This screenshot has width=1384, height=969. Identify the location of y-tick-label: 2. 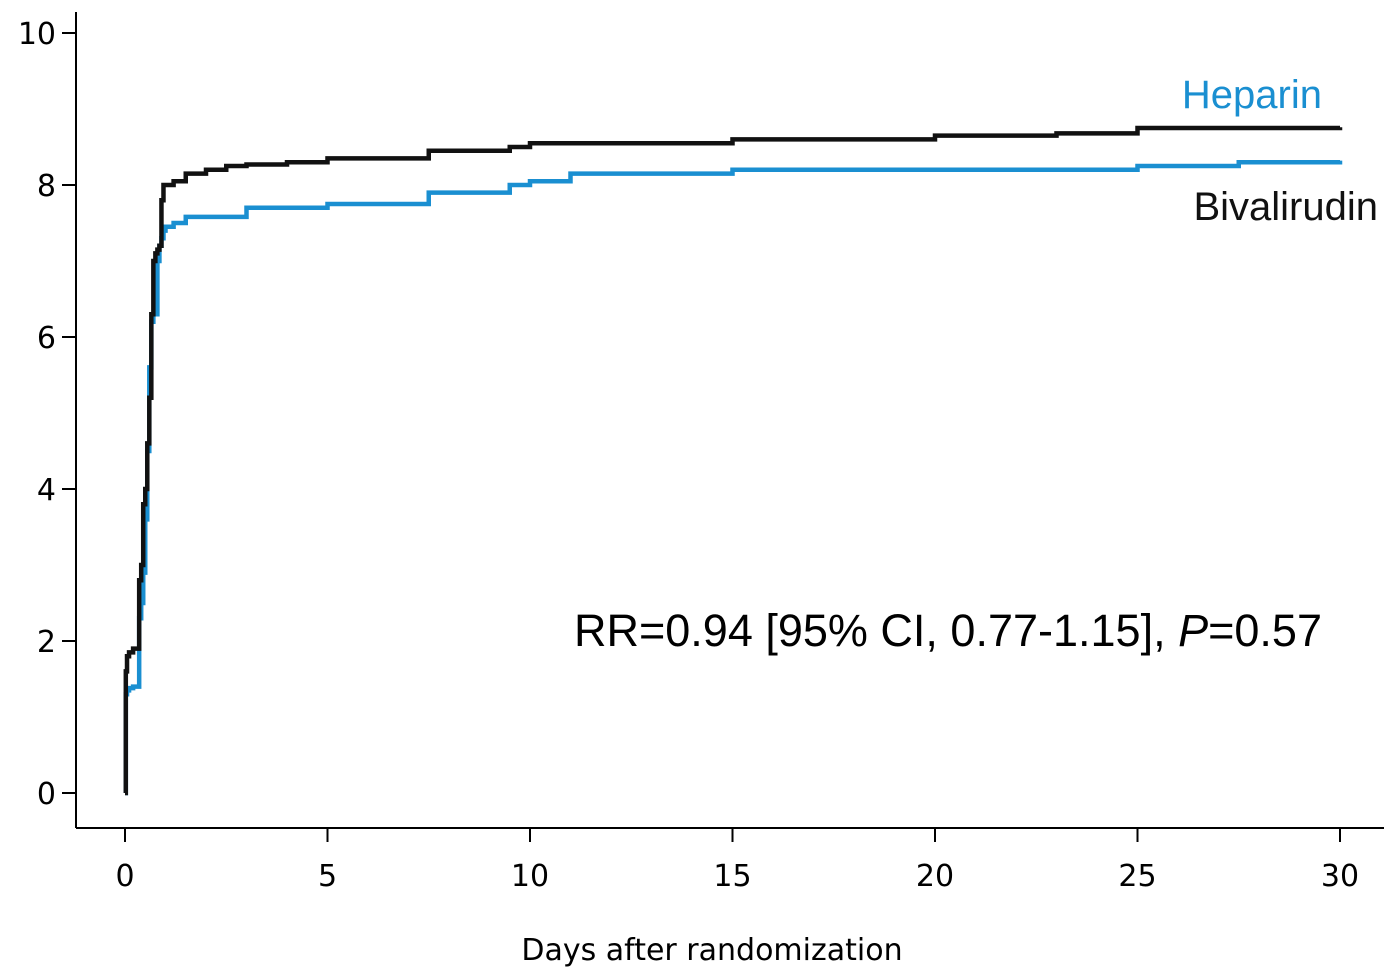
(46, 642).